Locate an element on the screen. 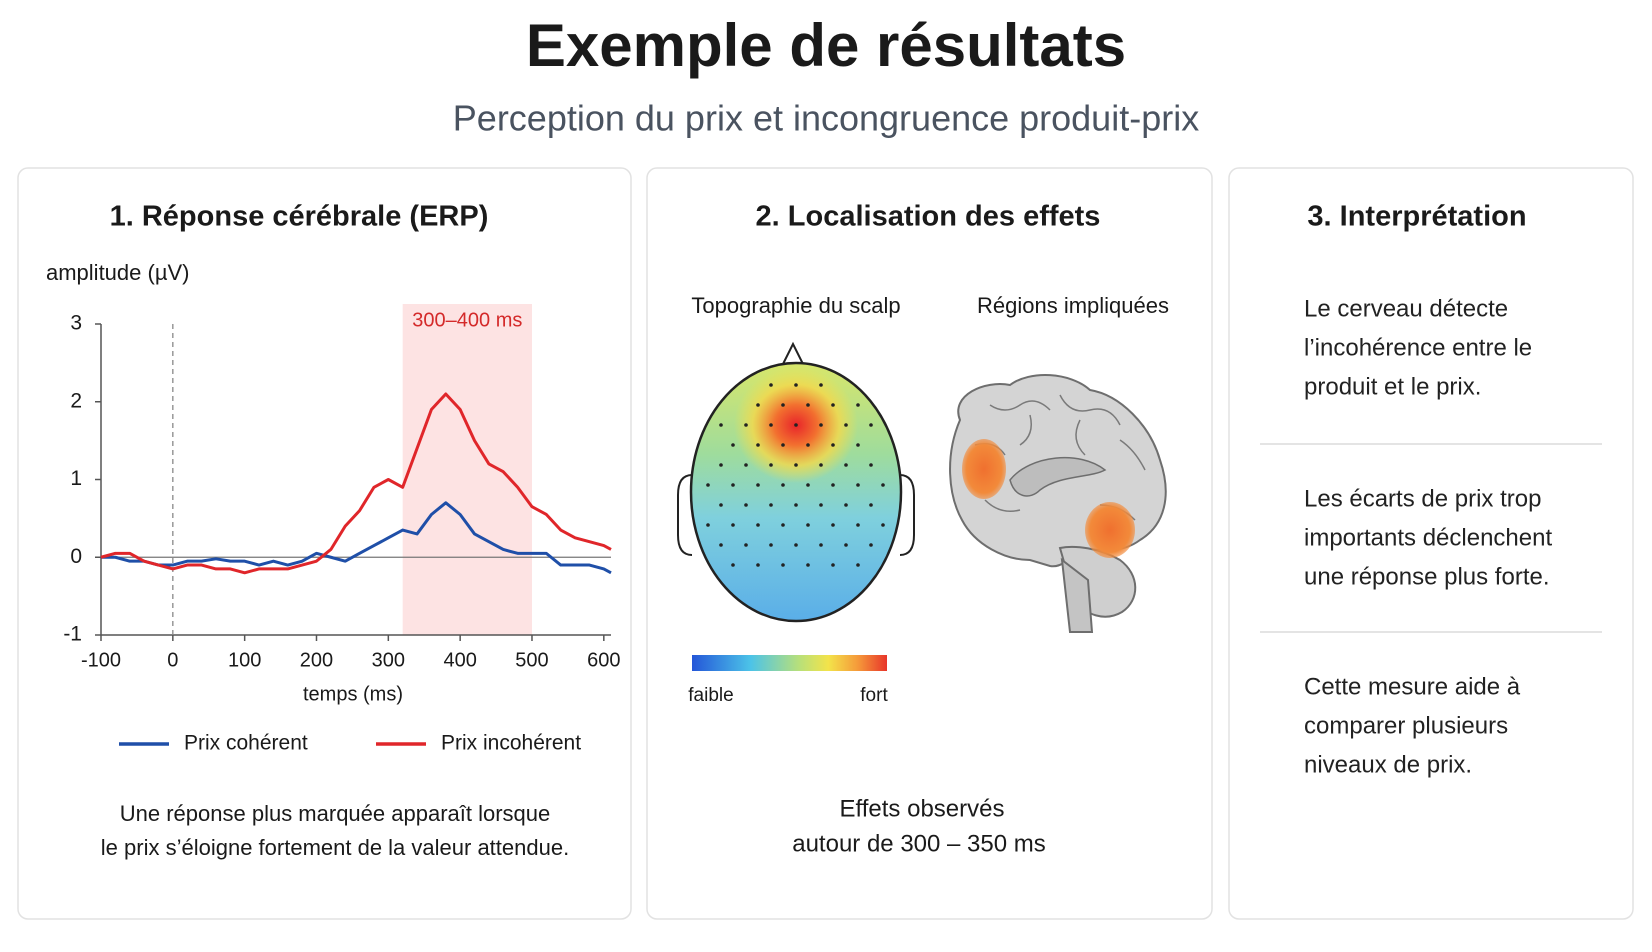  y-axis-label: amplitude (µV) is located at coordinates (118, 272).